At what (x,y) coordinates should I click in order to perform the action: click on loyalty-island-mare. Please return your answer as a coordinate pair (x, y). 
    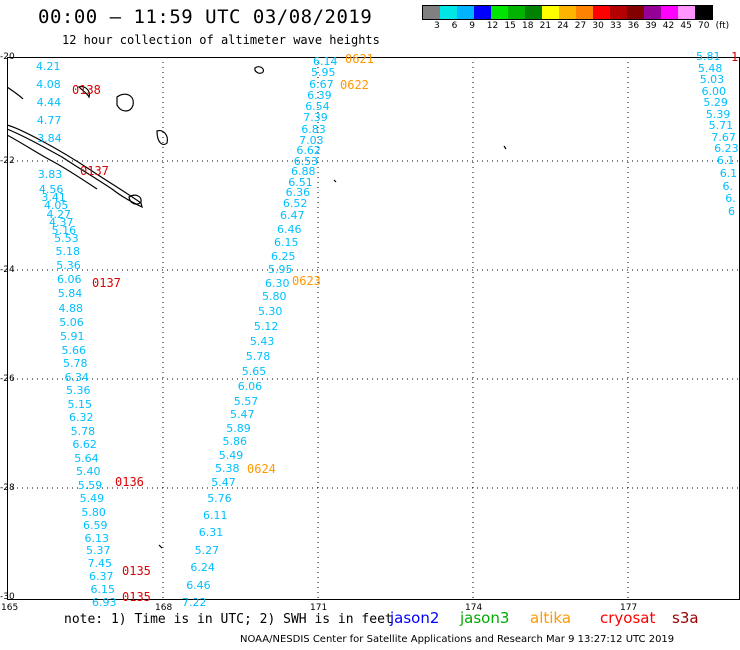
    Looking at the image, I should click on (162, 138).